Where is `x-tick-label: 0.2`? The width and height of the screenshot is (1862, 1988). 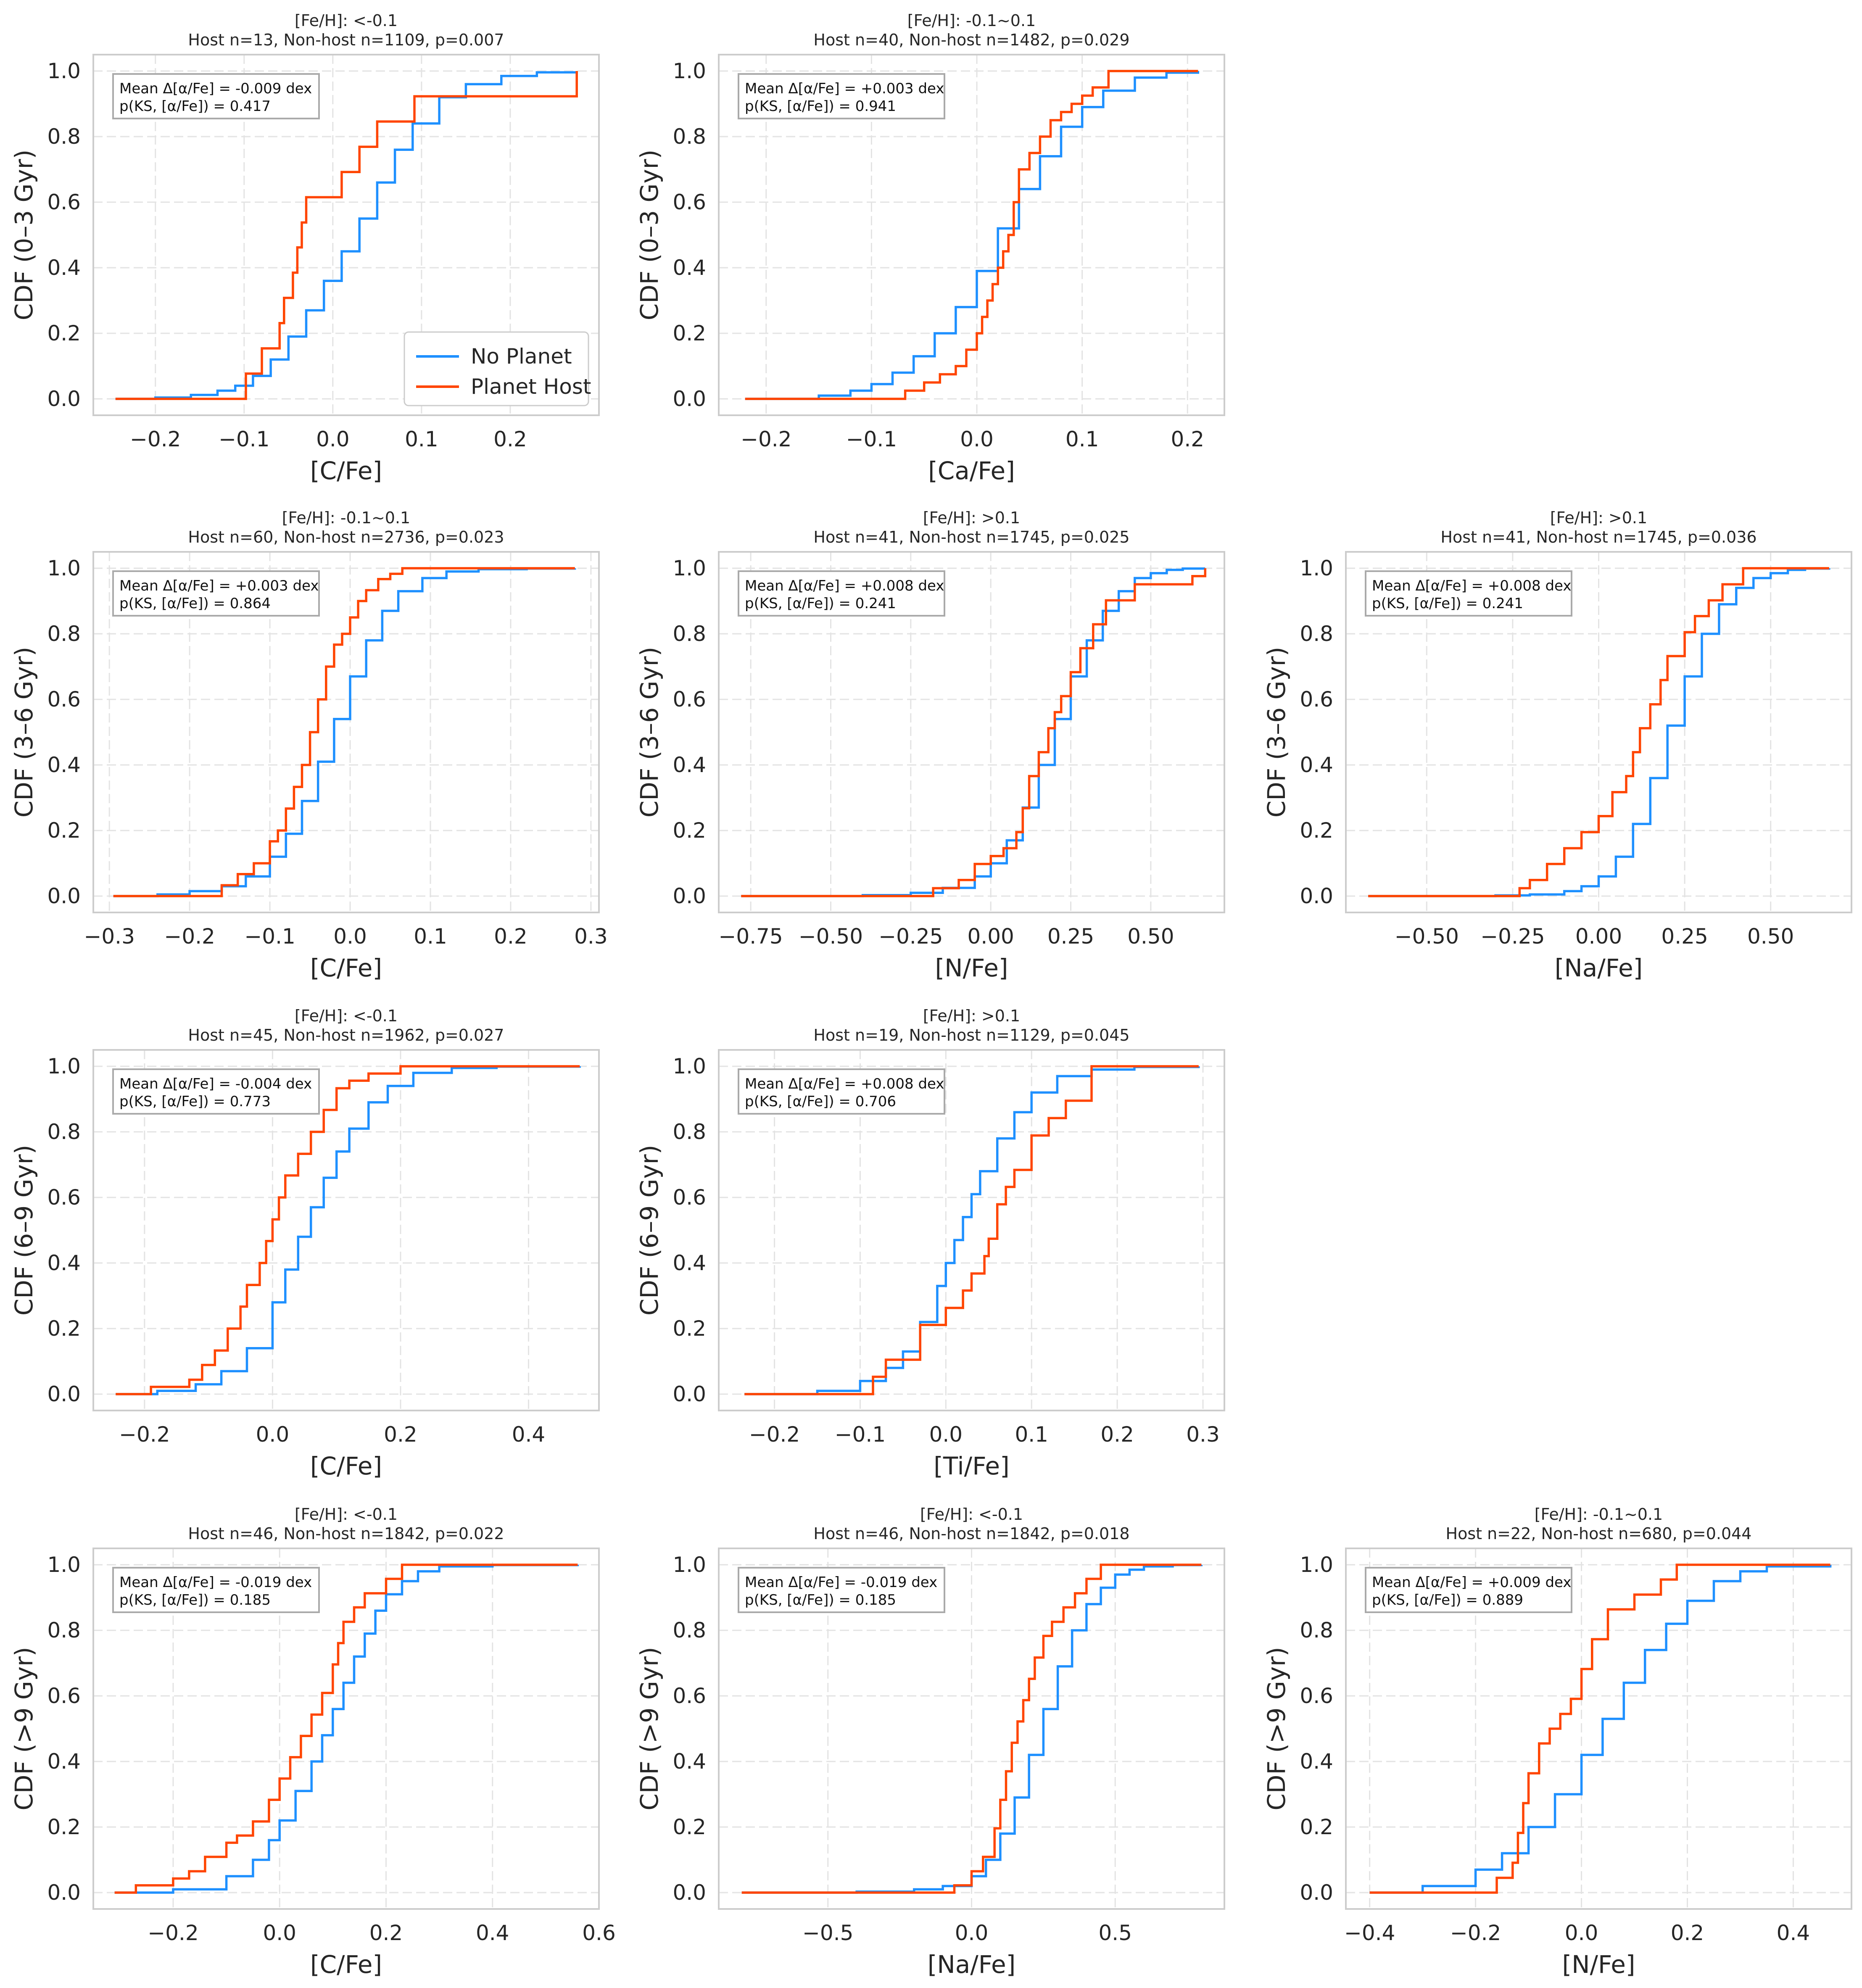 x-tick-label: 0.2 is located at coordinates (386, 1933).